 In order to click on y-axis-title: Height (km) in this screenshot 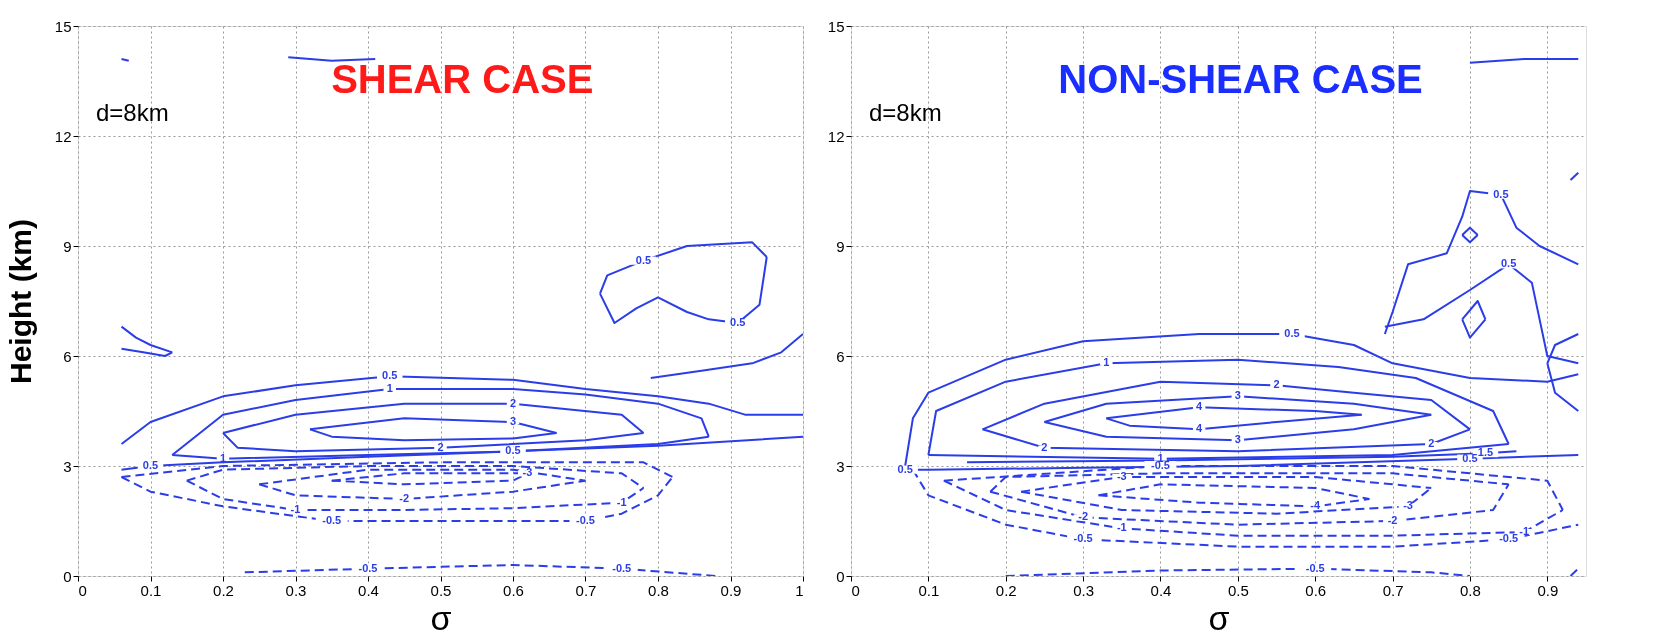, I will do `click(20, 301)`.